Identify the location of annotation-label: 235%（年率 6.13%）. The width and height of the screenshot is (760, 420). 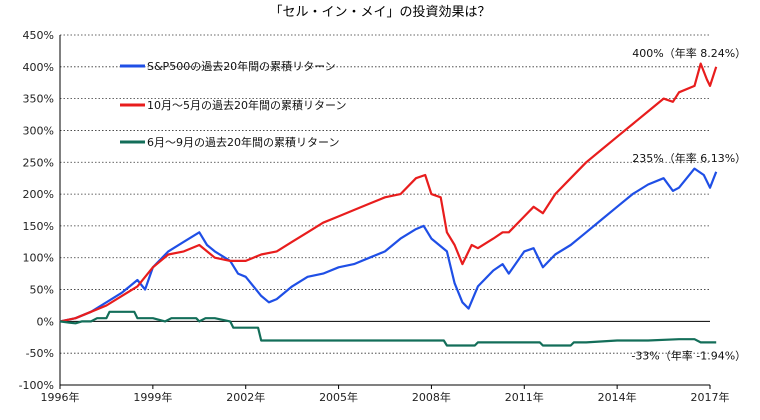
(689, 158).